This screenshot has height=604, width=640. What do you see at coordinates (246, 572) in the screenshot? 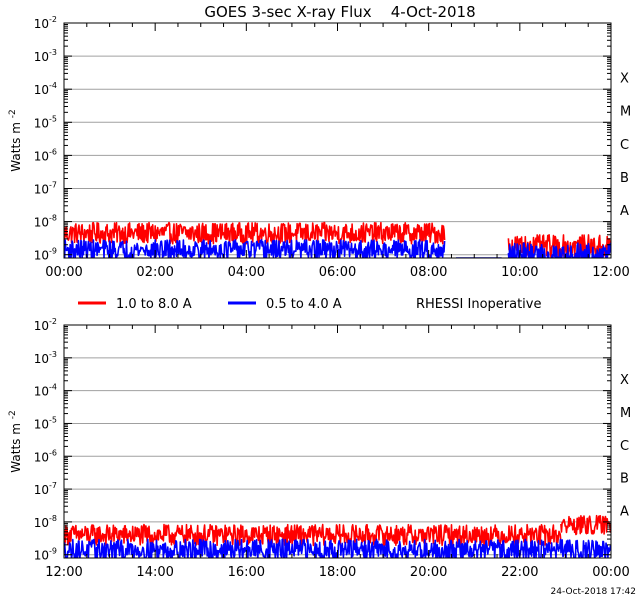
I see `x-tick-label: 16:00` at bounding box center [246, 572].